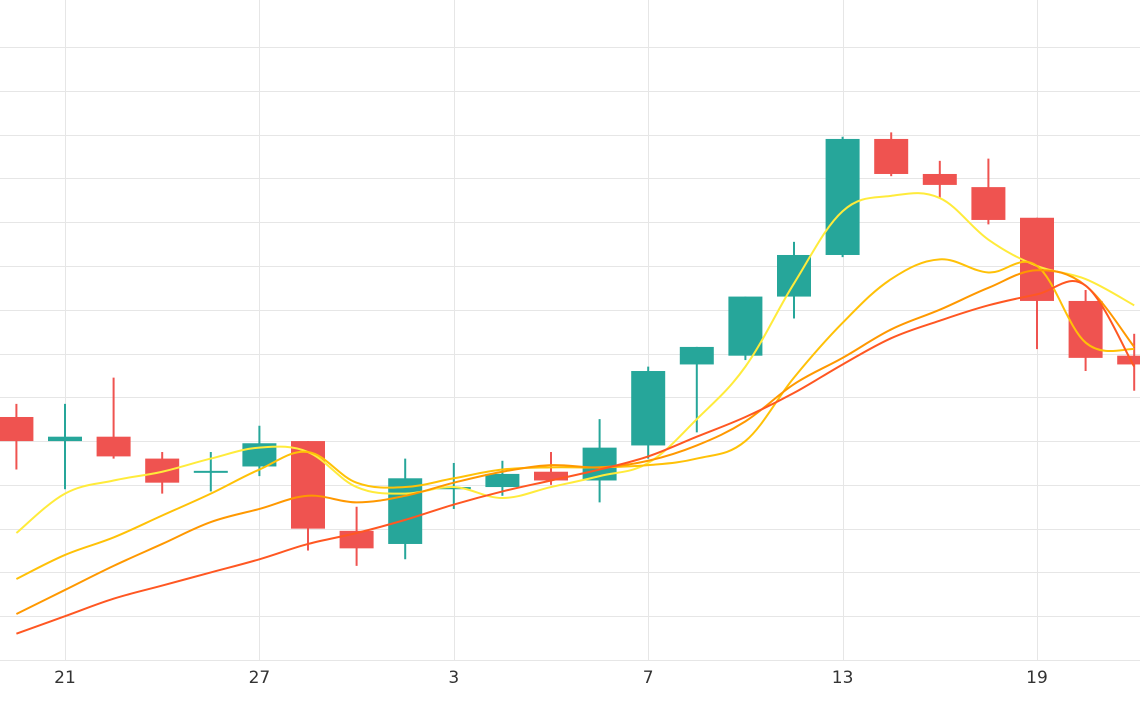 The height and width of the screenshot is (710, 1140). I want to click on x-tick-label: 27, so click(260, 678).